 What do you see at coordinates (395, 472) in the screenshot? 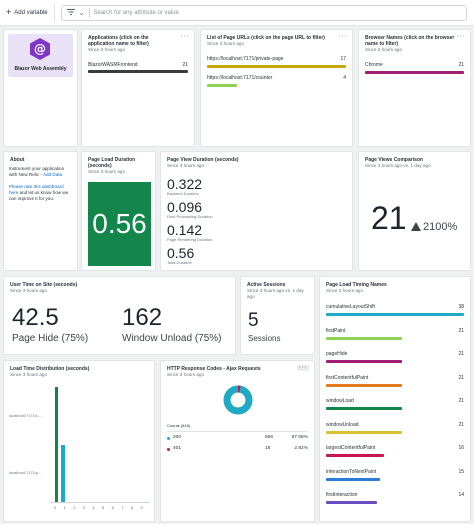
I see `list-item: interactionToNextPaint 15` at bounding box center [395, 472].